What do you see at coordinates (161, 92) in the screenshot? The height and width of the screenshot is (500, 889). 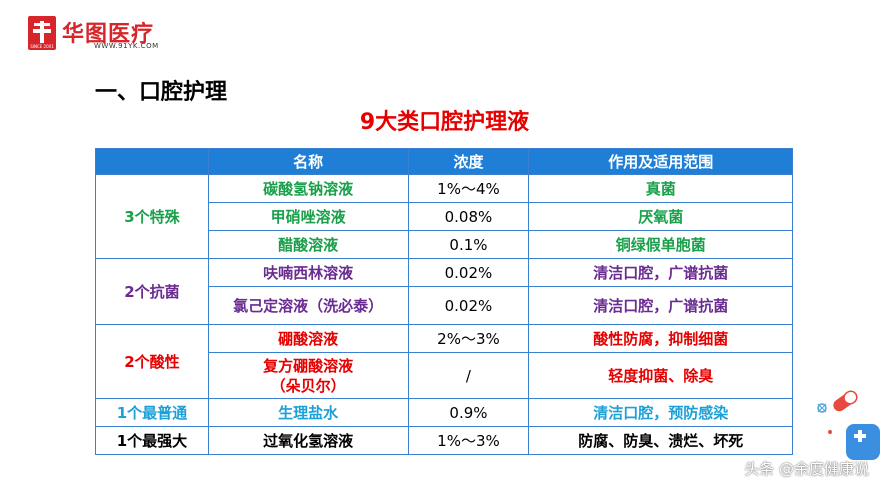 I see `section-title: 一、口腔护理` at bounding box center [161, 92].